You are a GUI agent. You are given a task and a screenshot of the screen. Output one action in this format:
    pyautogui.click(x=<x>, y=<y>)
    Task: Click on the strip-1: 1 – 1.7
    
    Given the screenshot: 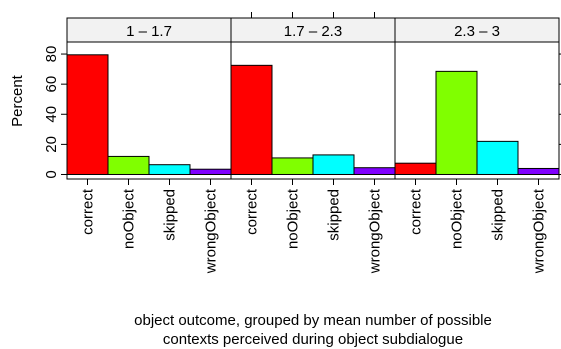 What is the action you would take?
    pyautogui.click(x=149, y=30)
    